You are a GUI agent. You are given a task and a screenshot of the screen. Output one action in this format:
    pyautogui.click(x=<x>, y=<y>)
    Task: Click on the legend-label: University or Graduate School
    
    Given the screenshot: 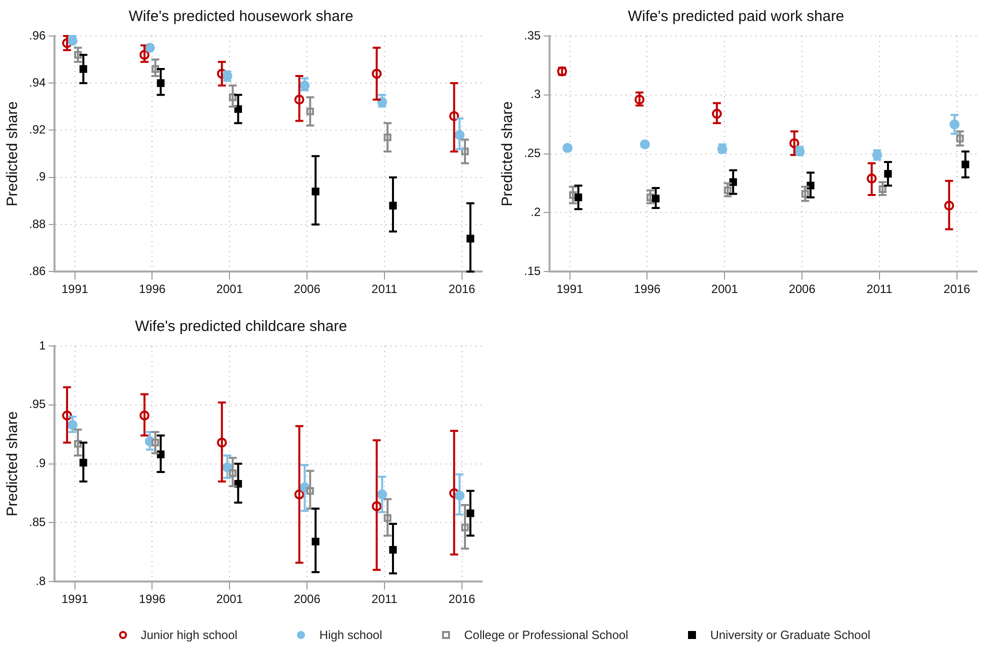 What is the action you would take?
    pyautogui.click(x=790, y=635)
    